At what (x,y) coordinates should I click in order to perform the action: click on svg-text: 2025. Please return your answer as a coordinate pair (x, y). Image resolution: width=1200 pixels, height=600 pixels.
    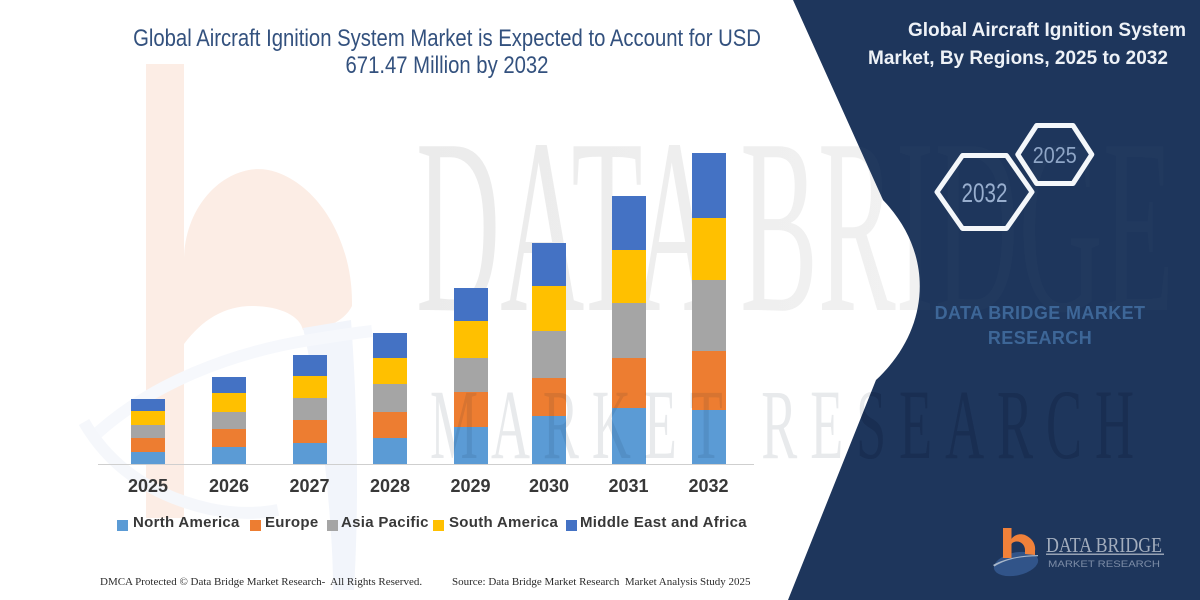
    Looking at the image, I should click on (1055, 155).